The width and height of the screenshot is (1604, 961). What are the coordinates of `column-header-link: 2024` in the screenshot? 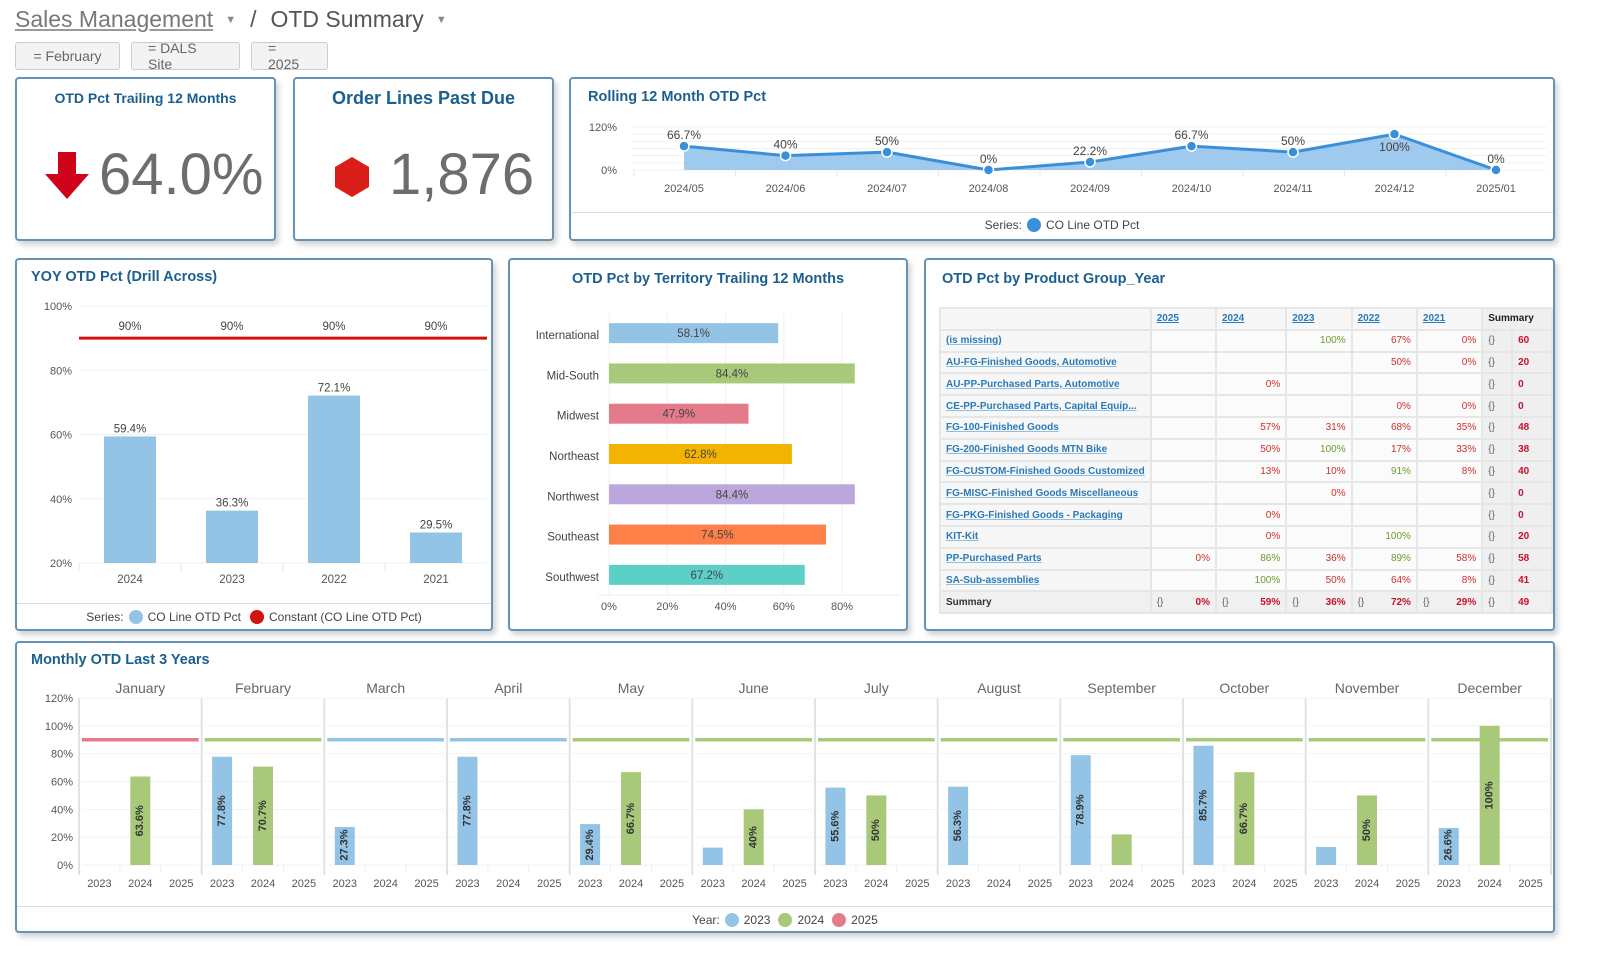 It's located at (1233, 319).